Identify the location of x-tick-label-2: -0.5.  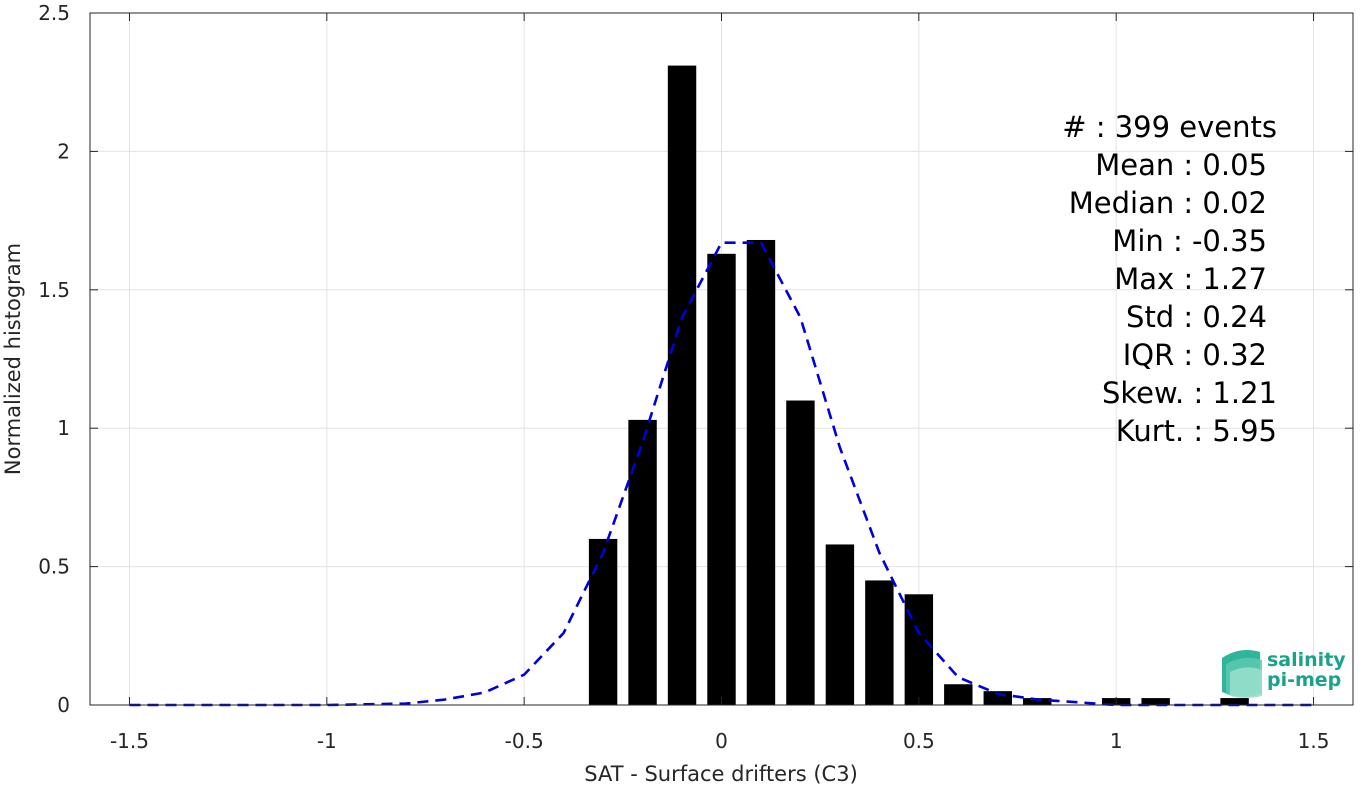
(524, 741).